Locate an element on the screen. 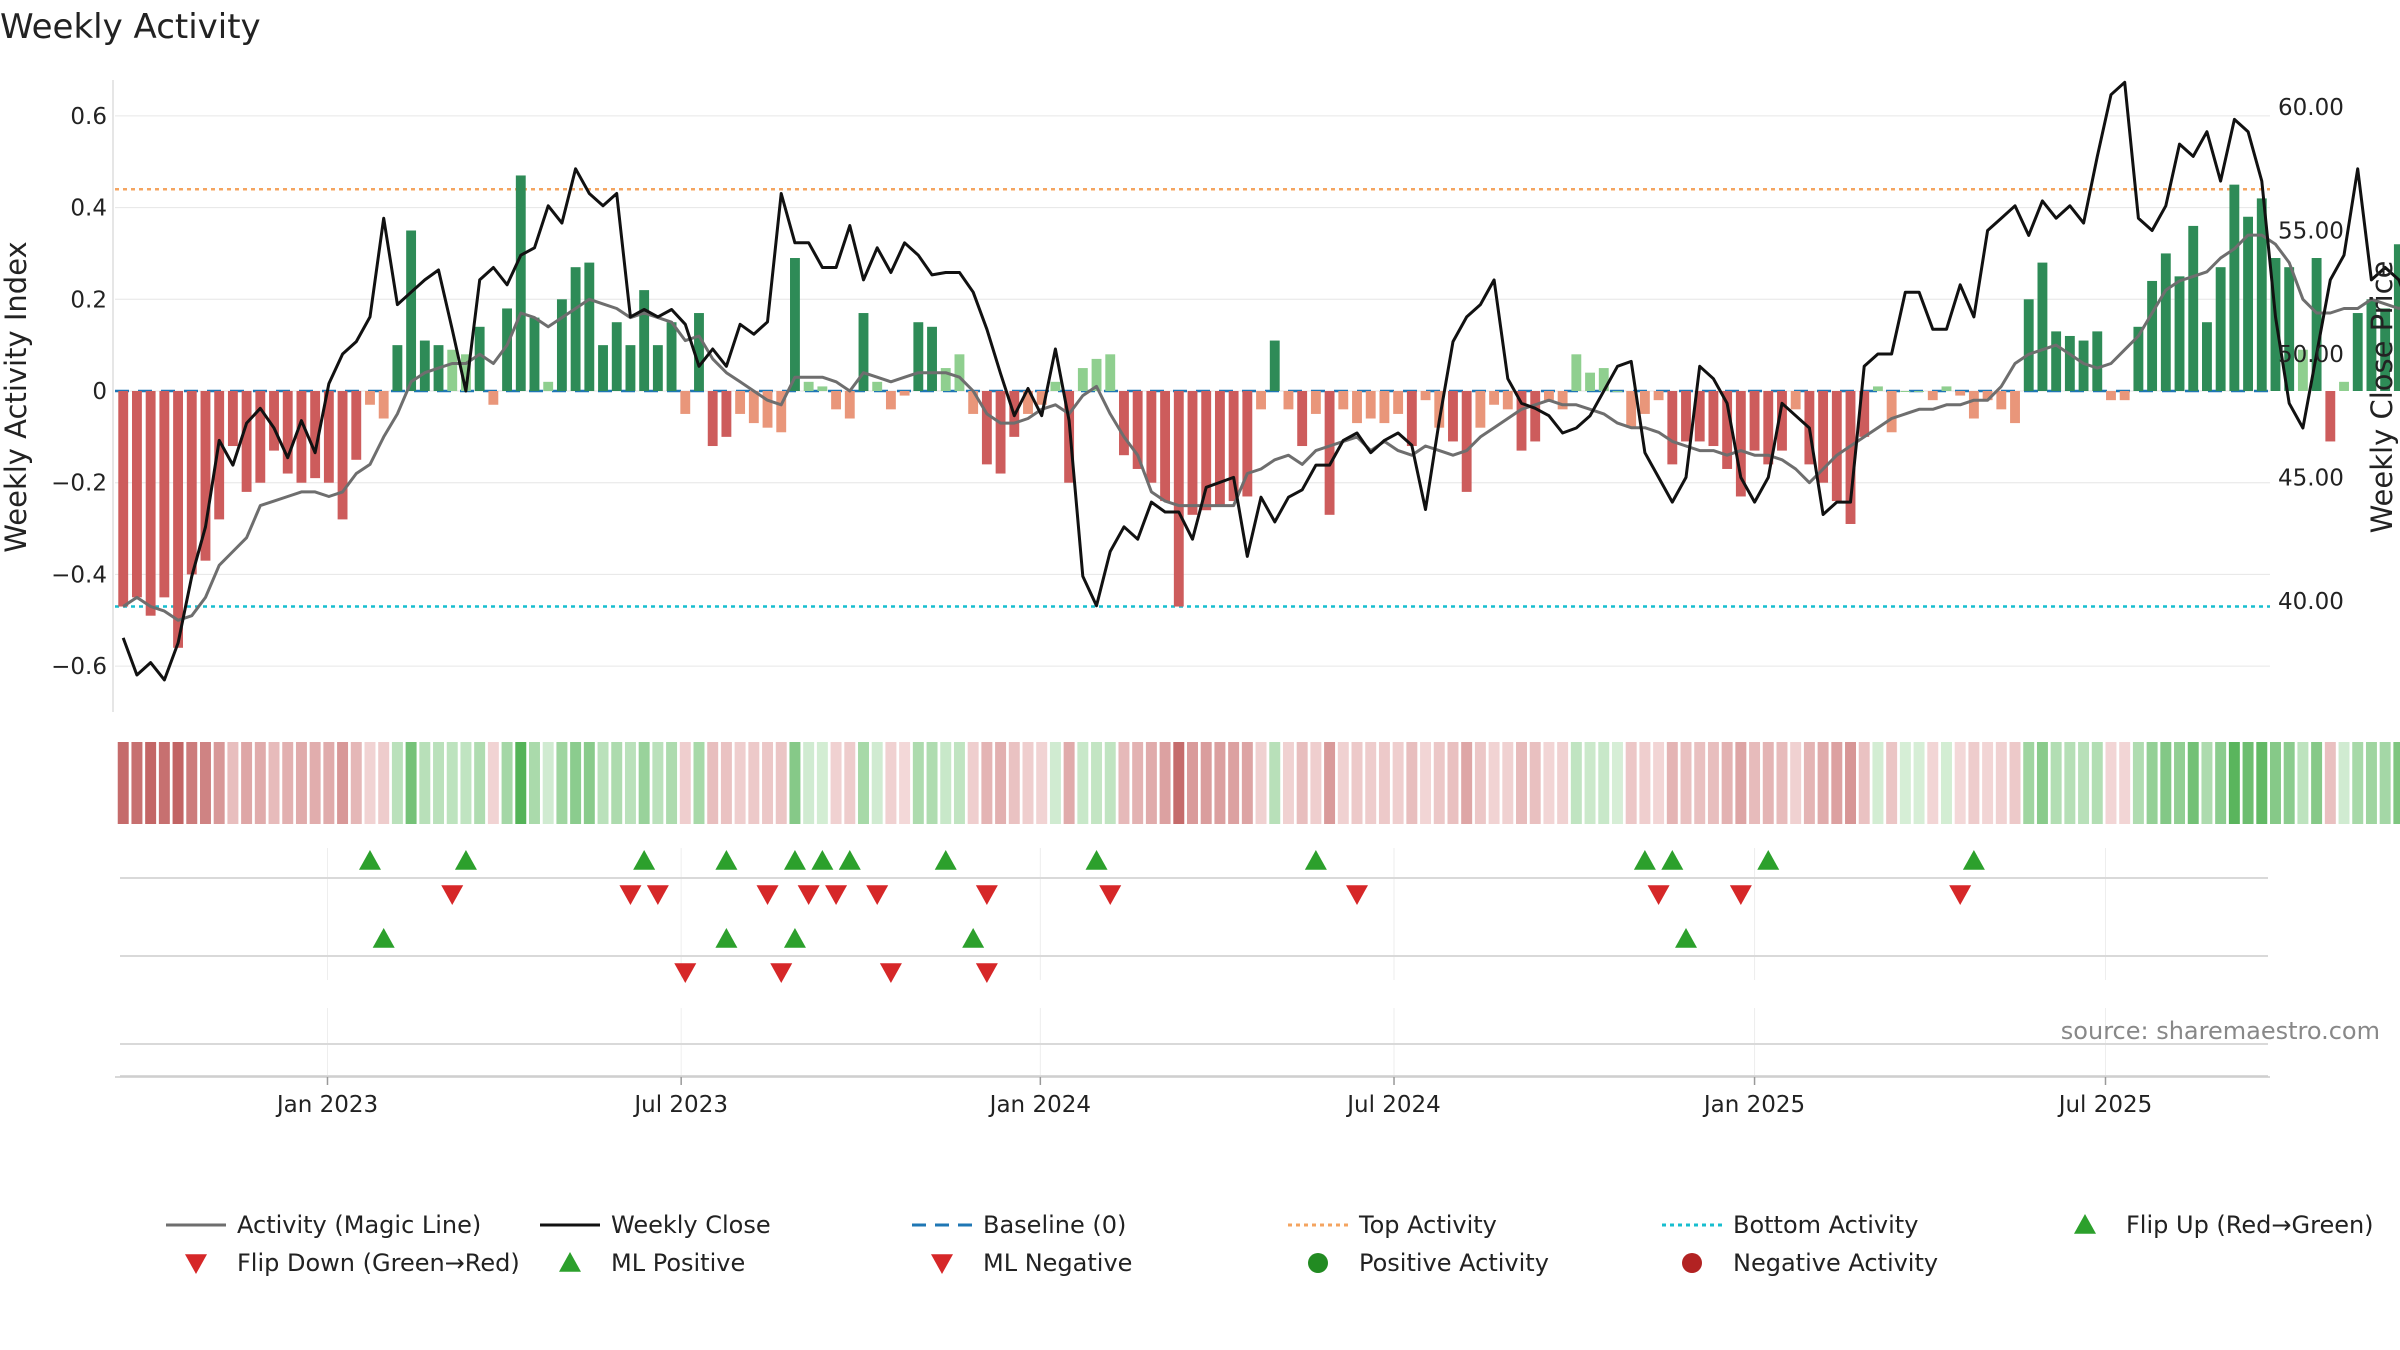 The image size is (2400, 1350). legend-label: Positive Activity is located at coordinates (1454, 1263).